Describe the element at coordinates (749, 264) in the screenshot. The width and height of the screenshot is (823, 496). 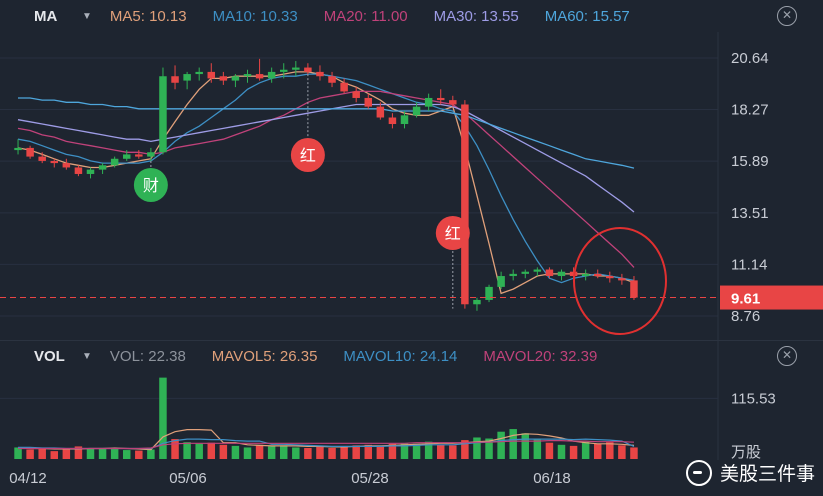
I see `price-tick-label: 11.14` at that location.